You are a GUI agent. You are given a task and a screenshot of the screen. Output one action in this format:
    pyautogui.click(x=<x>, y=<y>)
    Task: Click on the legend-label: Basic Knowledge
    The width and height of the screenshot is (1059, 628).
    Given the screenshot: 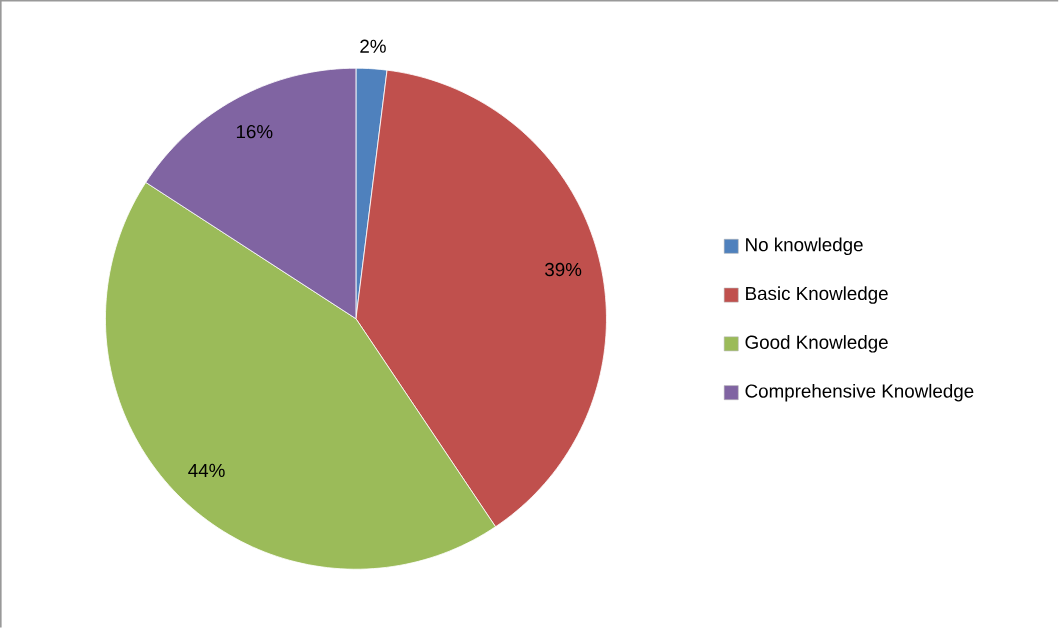 What is the action you would take?
    pyautogui.click(x=817, y=295)
    